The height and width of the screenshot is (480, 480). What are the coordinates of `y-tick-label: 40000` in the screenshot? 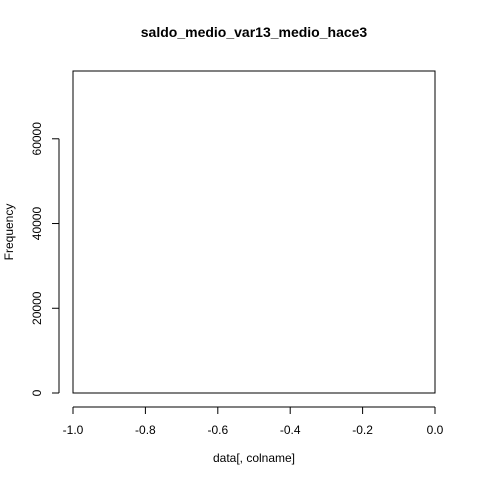 It's located at (37, 224).